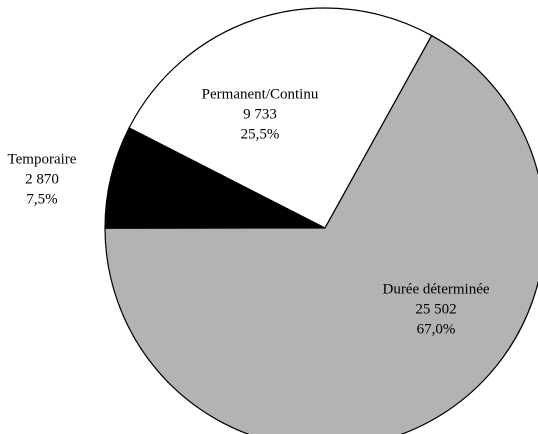 The image size is (538, 434). Describe the element at coordinates (42, 179) in the screenshot. I see `slice-value-label: 2 870` at that location.